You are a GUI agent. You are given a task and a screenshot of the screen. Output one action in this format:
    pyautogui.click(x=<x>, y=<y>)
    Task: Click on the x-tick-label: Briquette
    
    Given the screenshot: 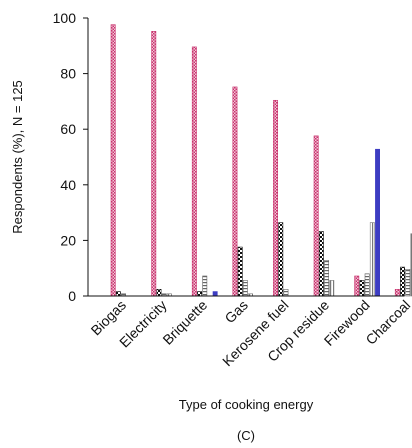 What is the action you would take?
    pyautogui.click(x=184, y=322)
    